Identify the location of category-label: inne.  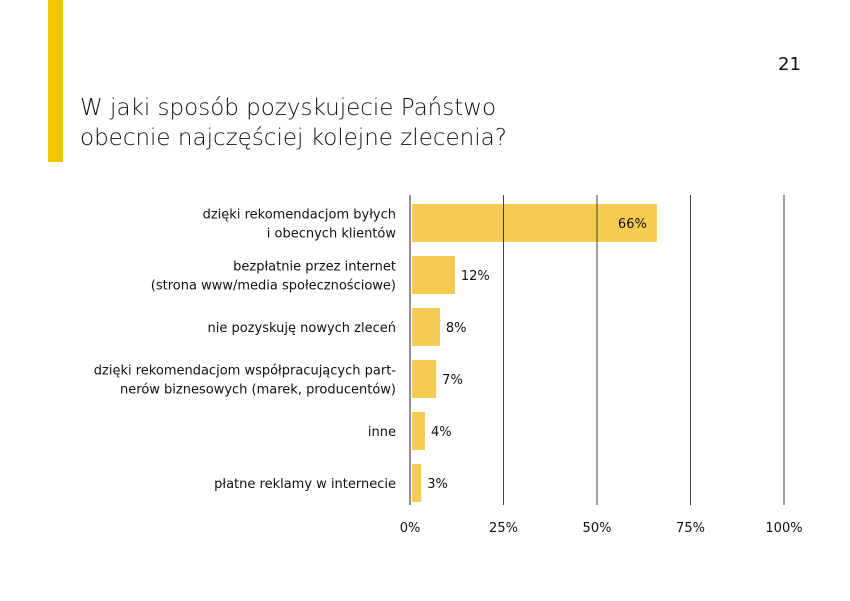
(382, 432).